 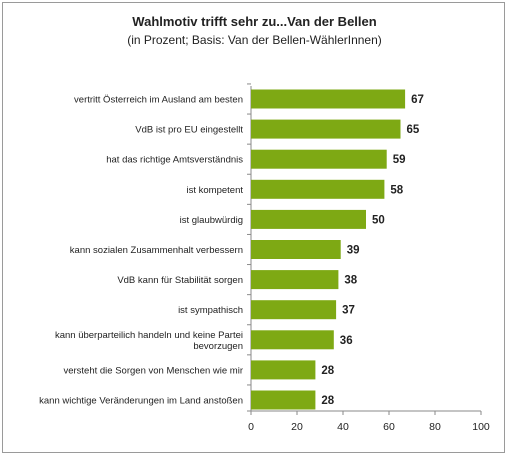 I want to click on data-label: 59, so click(x=399, y=160).